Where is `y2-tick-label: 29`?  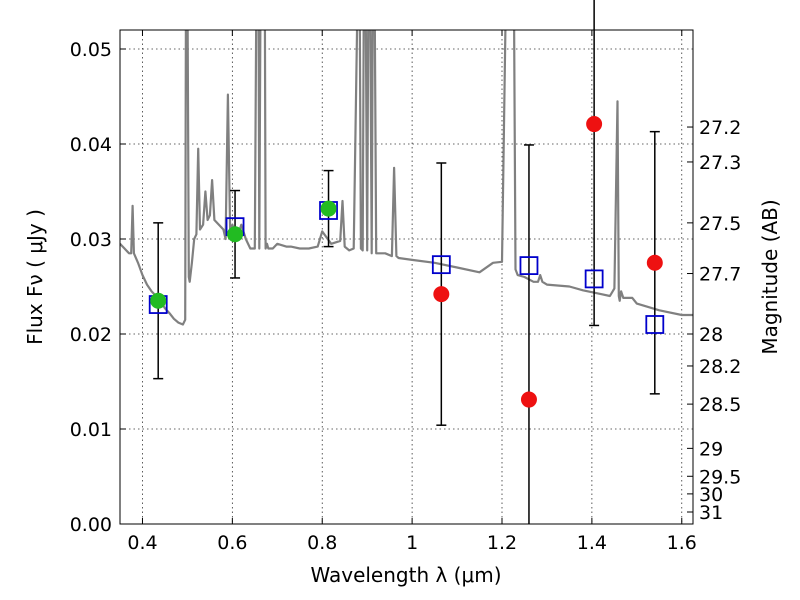 y2-tick-label: 29 is located at coordinates (711, 449).